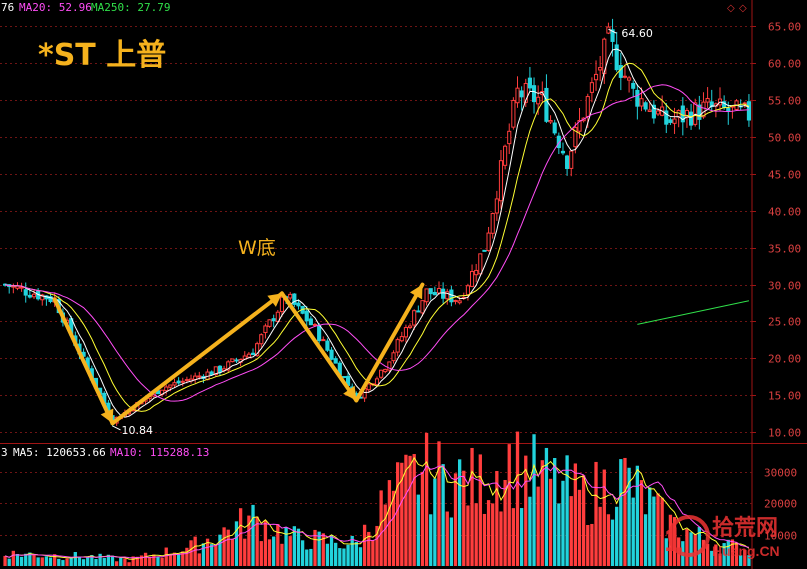  What do you see at coordinates (784, 396) in the screenshot?
I see `price-tick-label: 15.00` at bounding box center [784, 396].